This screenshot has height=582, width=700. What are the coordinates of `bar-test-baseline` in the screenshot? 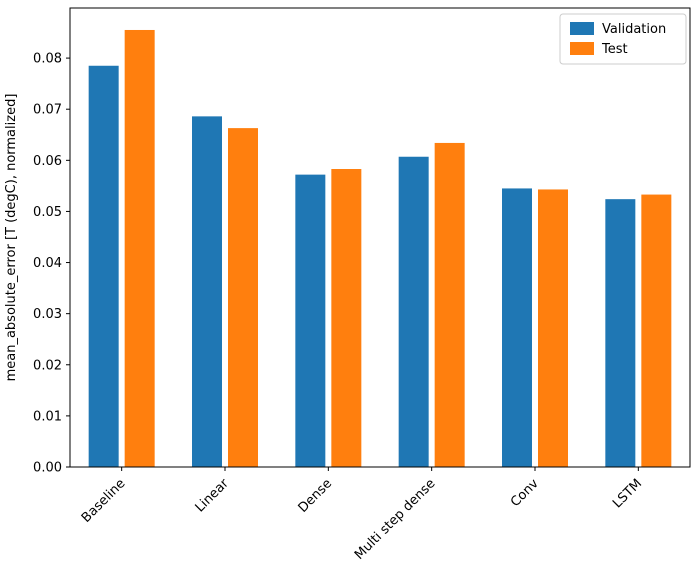 It's located at (139, 248).